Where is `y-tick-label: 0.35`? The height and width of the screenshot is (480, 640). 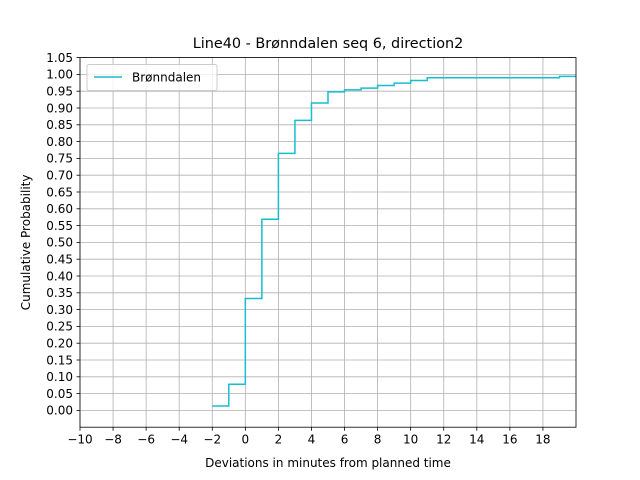 y-tick-label: 0.35 is located at coordinates (59, 293).